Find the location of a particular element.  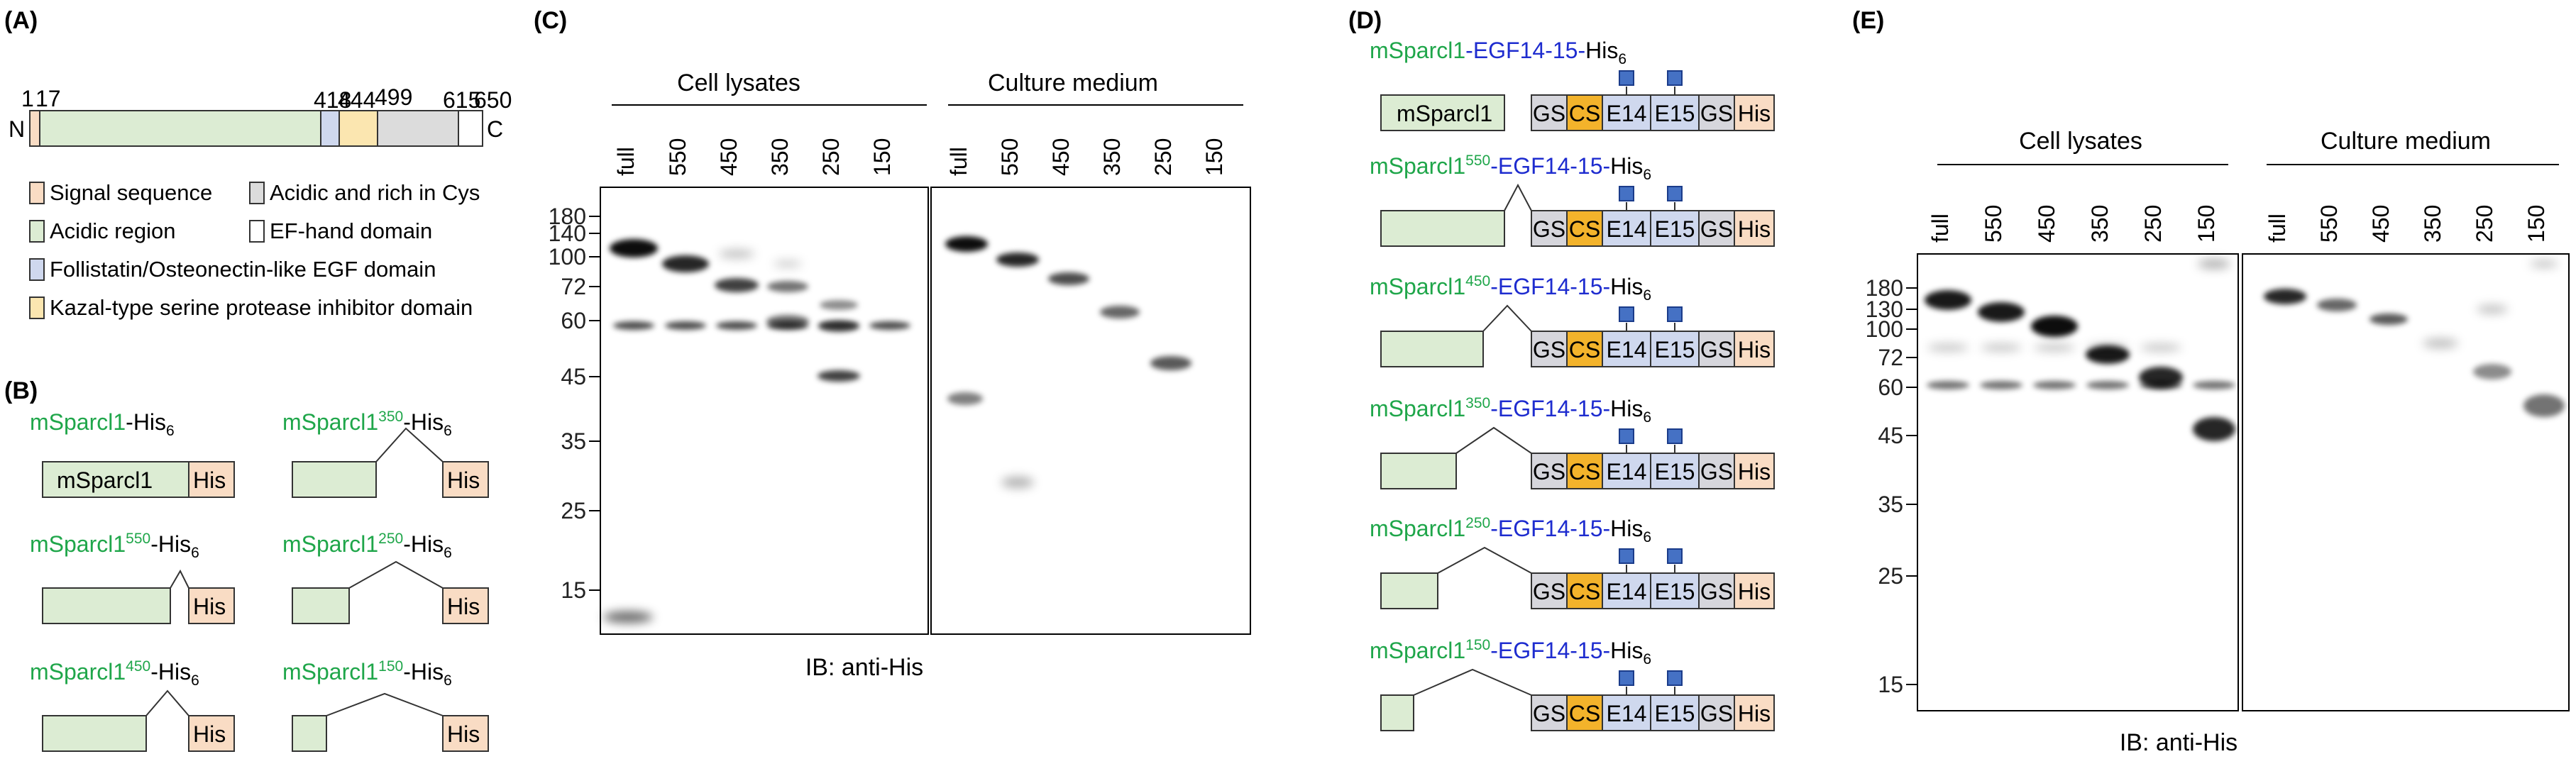

lane-label: full is located at coordinates (626, 161).